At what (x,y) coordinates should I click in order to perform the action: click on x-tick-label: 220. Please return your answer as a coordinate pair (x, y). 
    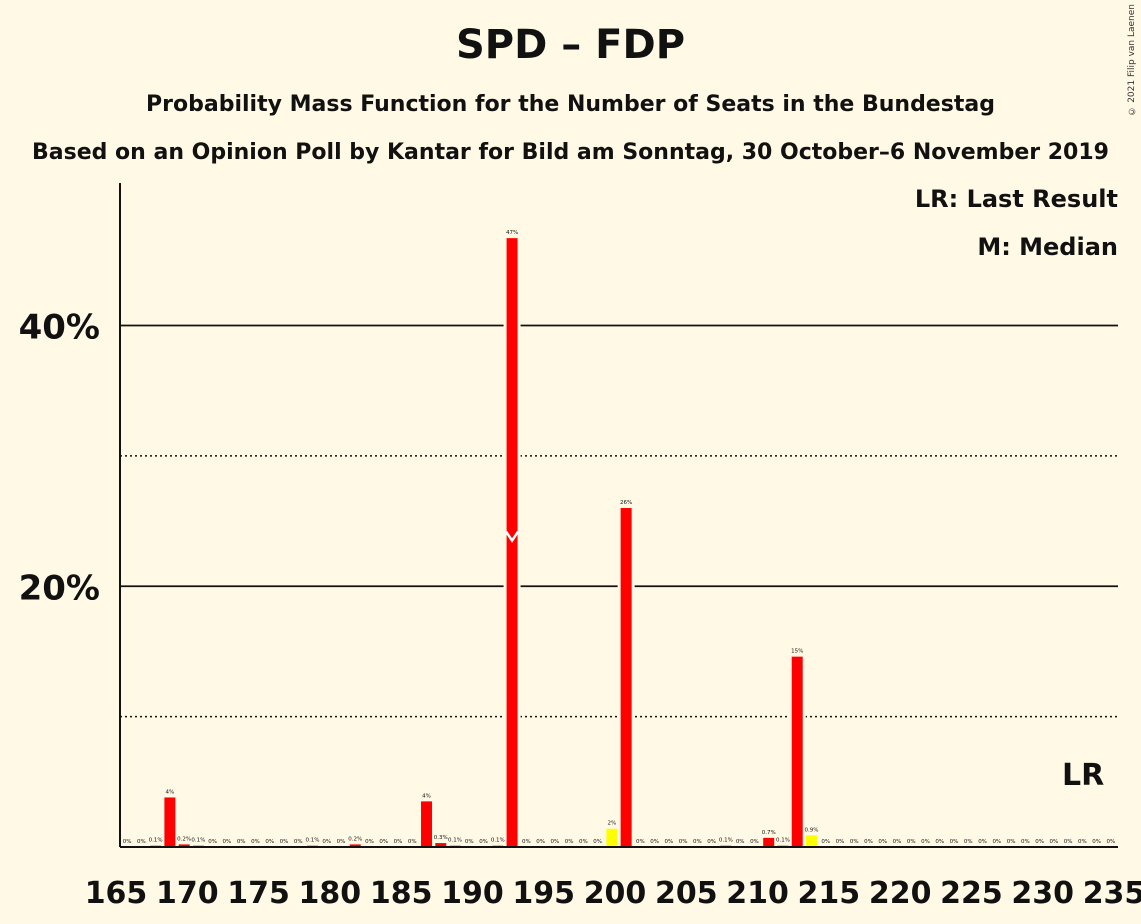
    Looking at the image, I should click on (900, 893).